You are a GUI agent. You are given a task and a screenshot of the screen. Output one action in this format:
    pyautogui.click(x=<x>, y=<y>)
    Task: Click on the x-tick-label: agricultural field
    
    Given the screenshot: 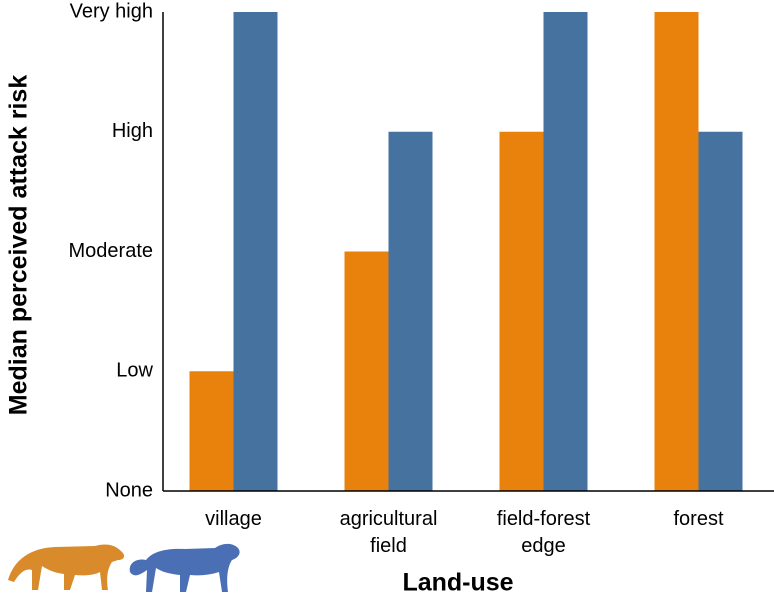 What is the action you would take?
    pyautogui.click(x=389, y=532)
    